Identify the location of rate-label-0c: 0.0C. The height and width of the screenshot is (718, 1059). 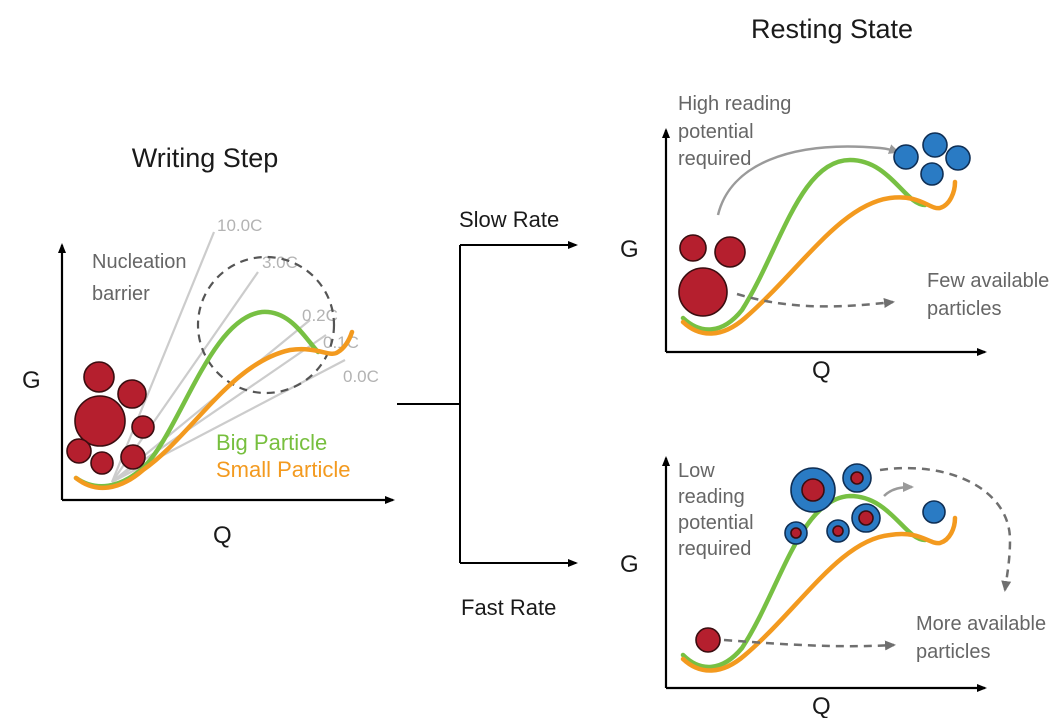
(361, 376).